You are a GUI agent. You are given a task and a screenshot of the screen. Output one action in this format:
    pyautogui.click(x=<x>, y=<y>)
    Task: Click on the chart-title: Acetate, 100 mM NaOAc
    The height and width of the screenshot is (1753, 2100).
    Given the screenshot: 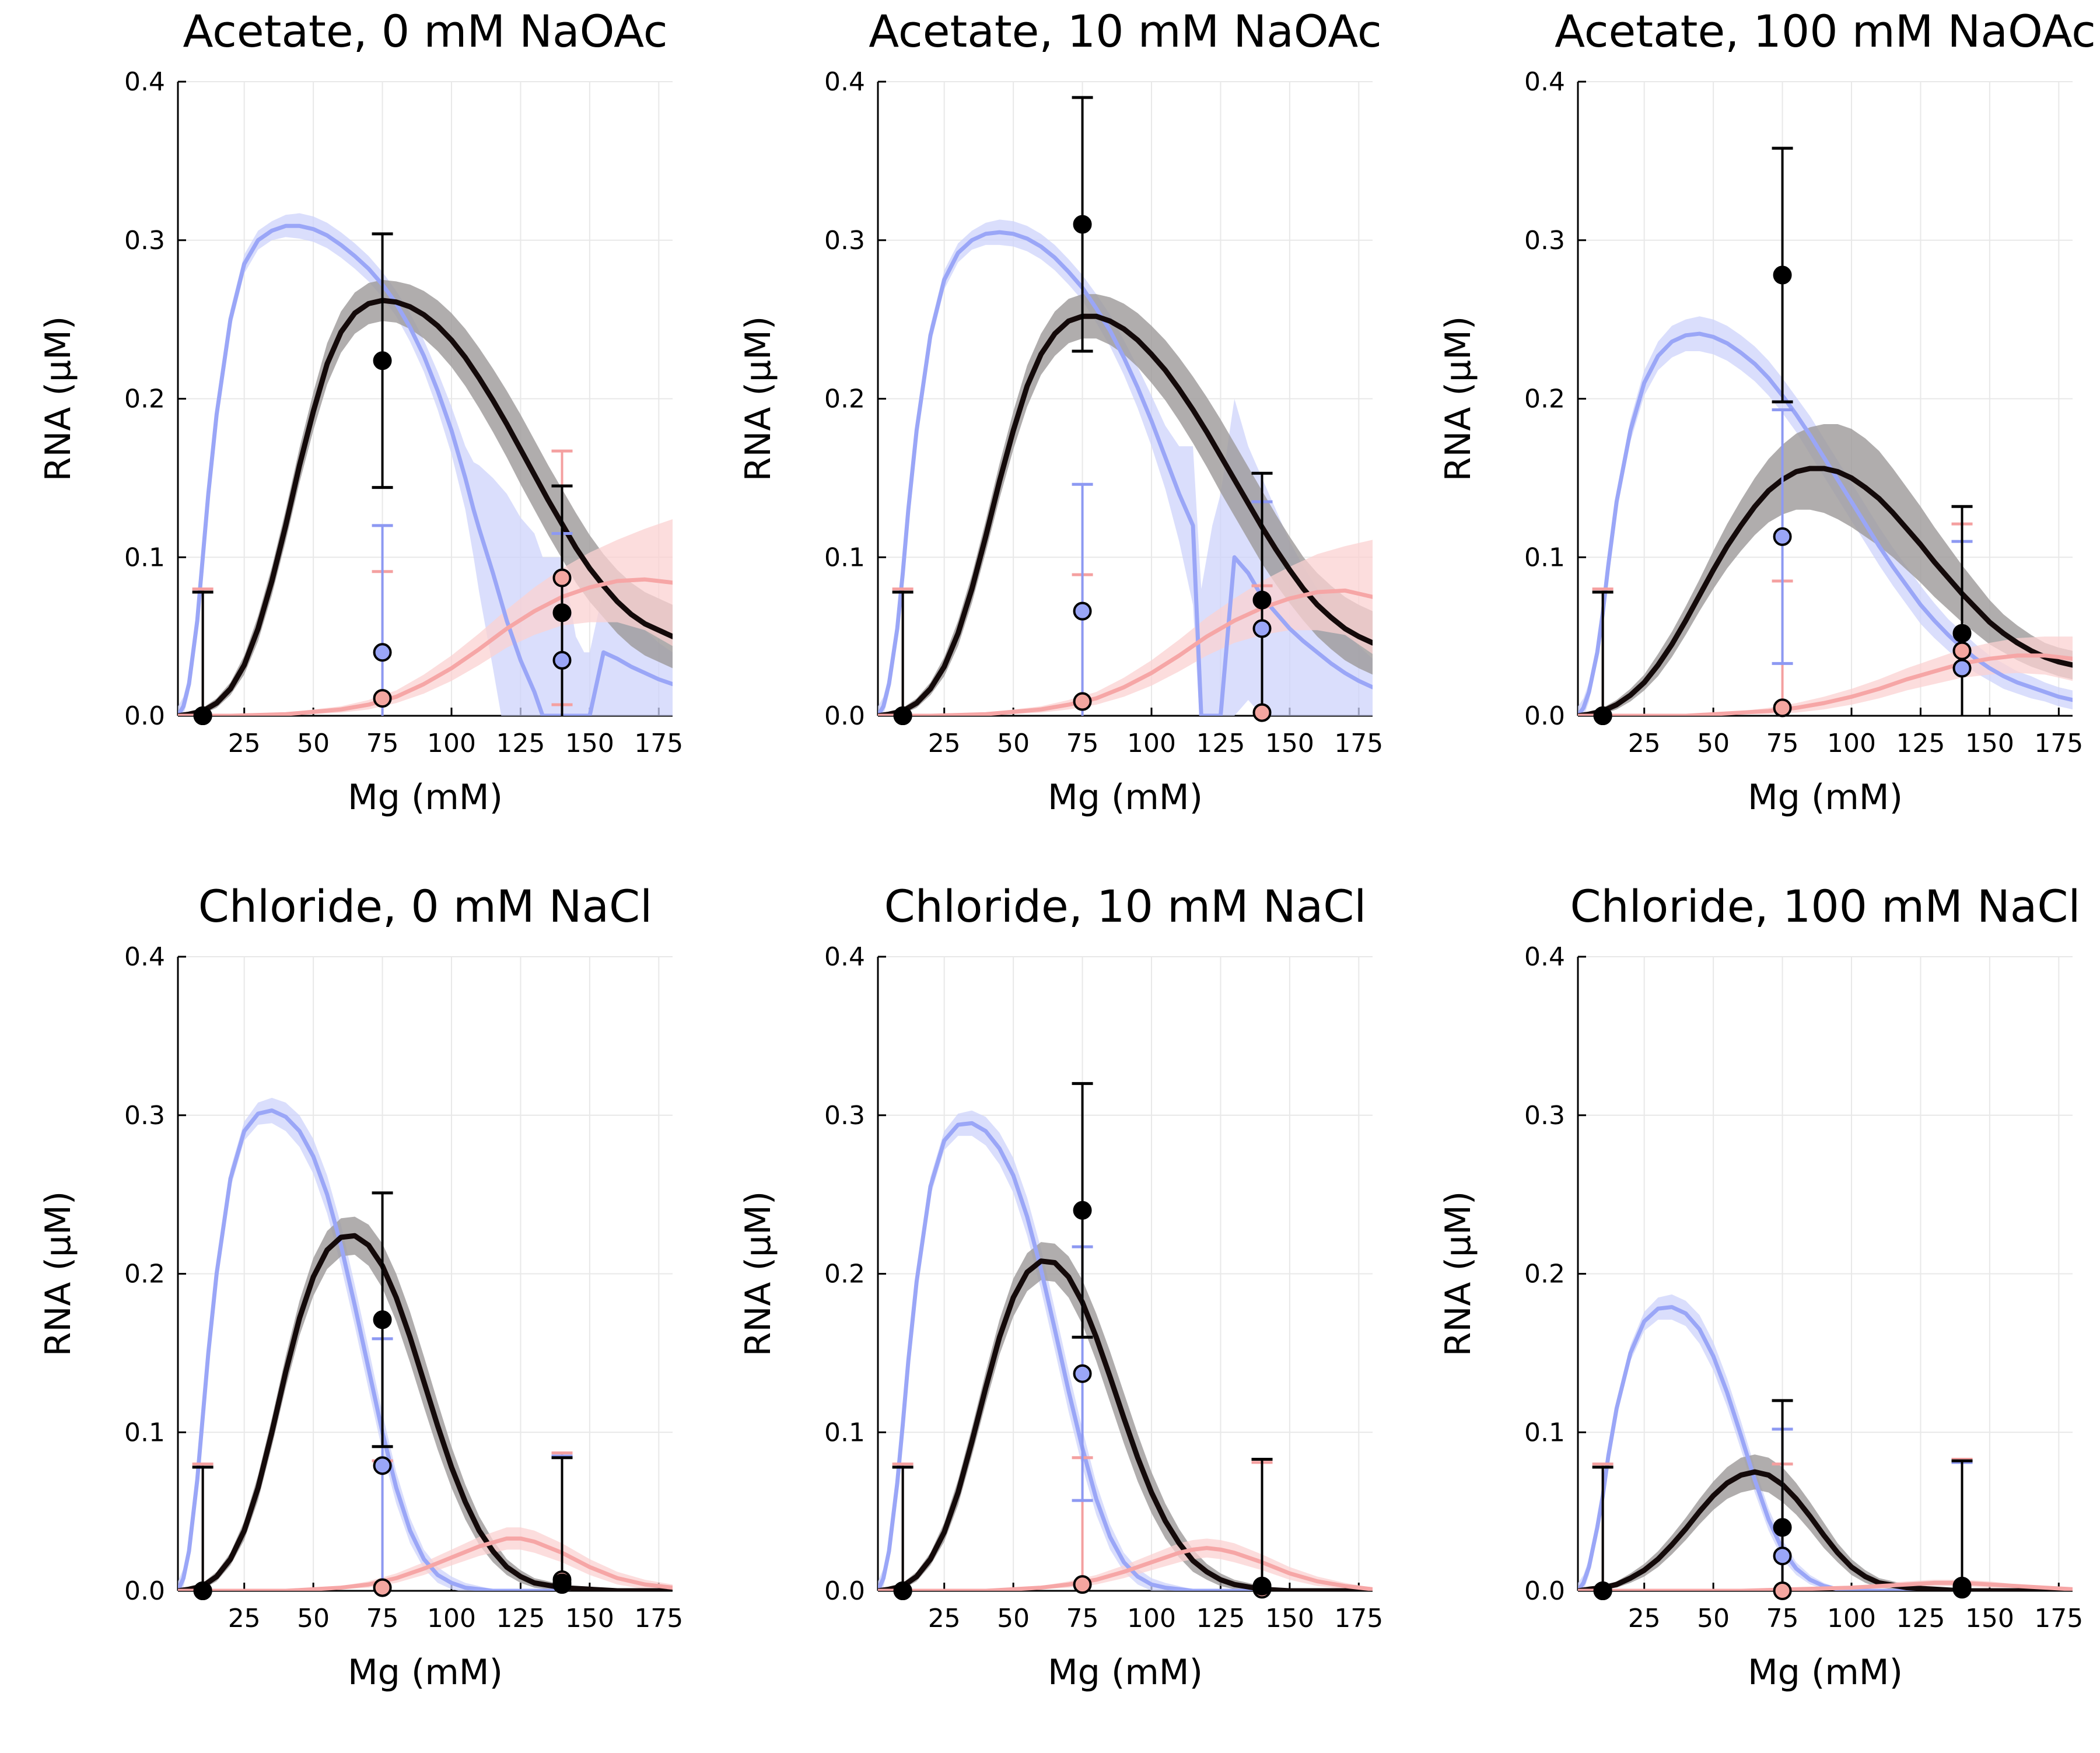 What is the action you would take?
    pyautogui.click(x=1825, y=31)
    